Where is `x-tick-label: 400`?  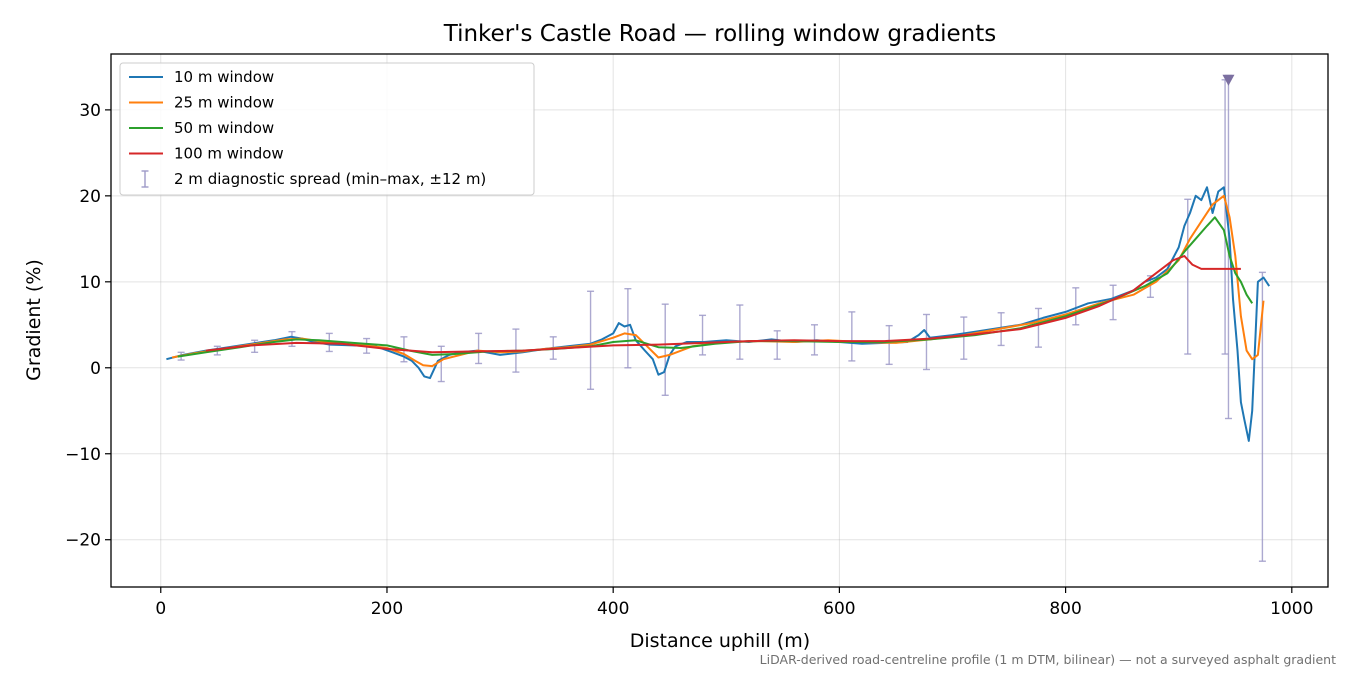 x-tick-label: 400 is located at coordinates (613, 609).